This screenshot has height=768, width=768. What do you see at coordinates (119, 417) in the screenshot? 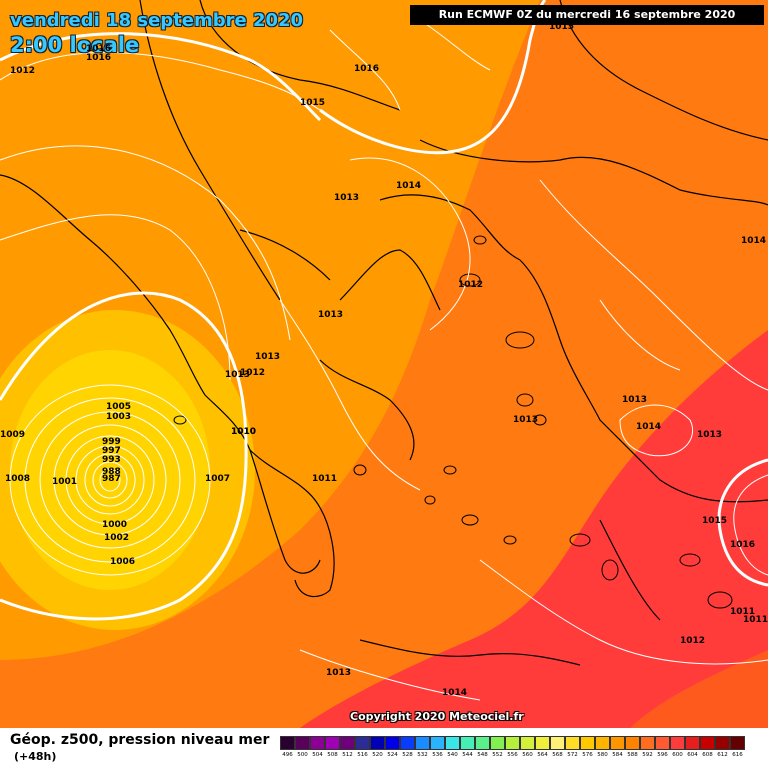
I see `pressure-label: 1003` at bounding box center [119, 417].